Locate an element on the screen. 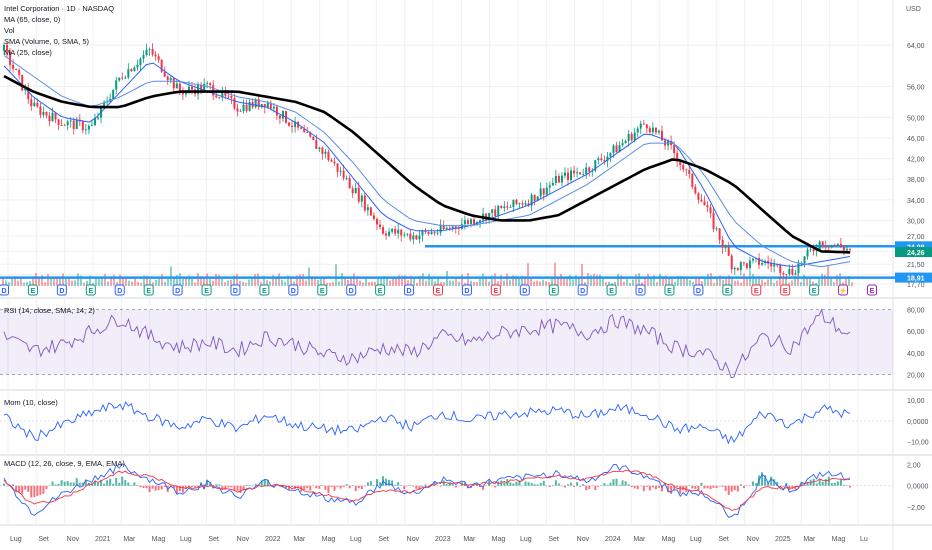 The height and width of the screenshot is (550, 932). event-marker-split: ⚡ is located at coordinates (843, 290).